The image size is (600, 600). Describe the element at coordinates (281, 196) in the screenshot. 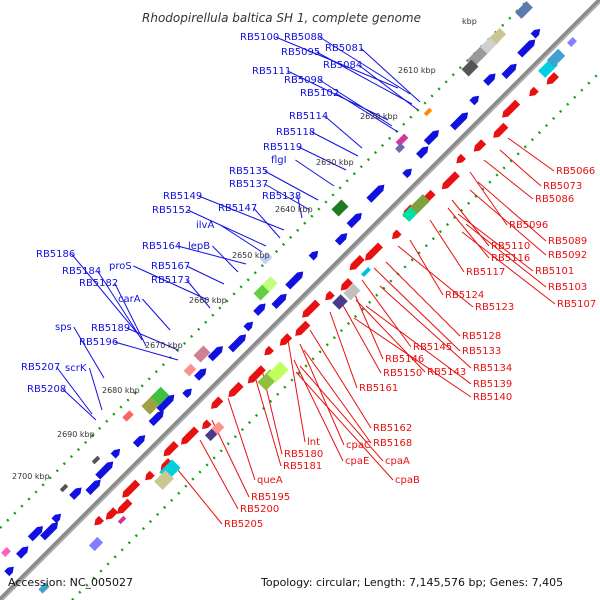

I see `forward-gene-label: RB5138` at that location.